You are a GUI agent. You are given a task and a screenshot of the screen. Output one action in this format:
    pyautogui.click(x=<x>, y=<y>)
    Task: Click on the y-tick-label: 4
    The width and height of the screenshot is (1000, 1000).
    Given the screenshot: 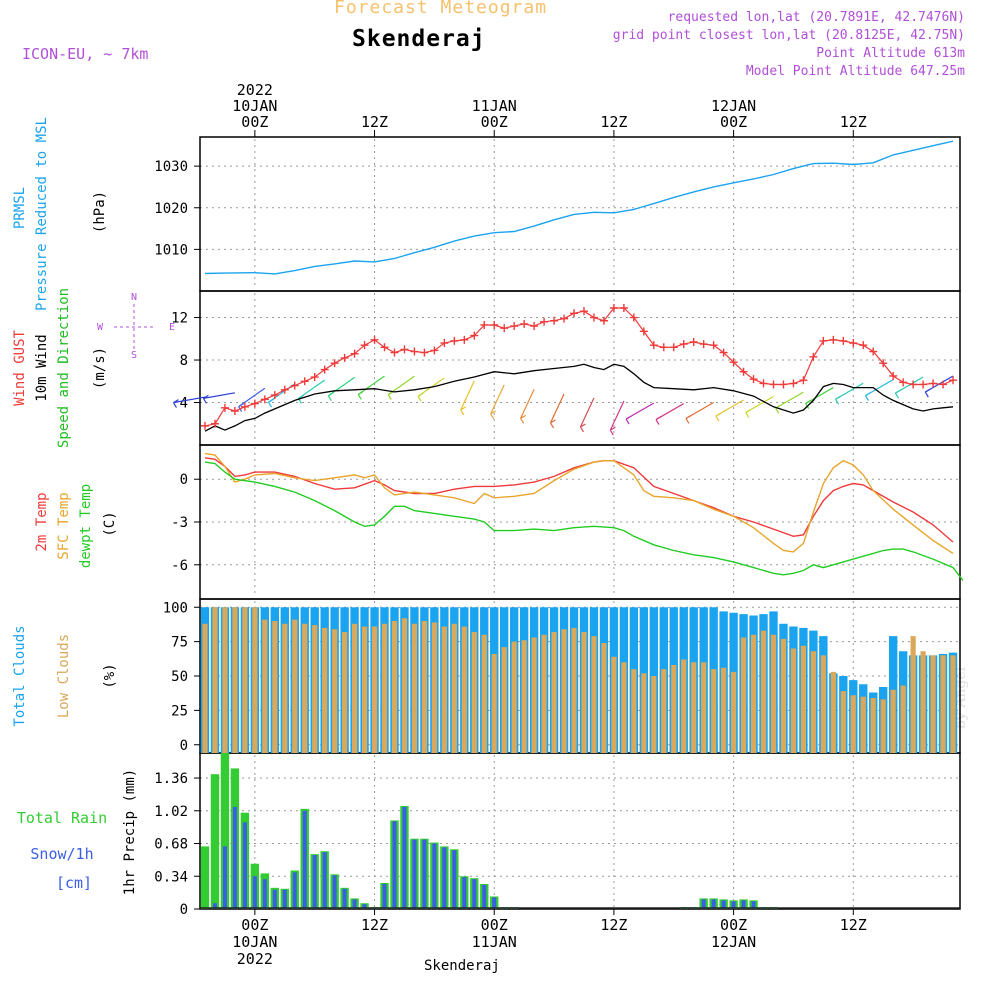 What is the action you would take?
    pyautogui.click(x=184, y=404)
    